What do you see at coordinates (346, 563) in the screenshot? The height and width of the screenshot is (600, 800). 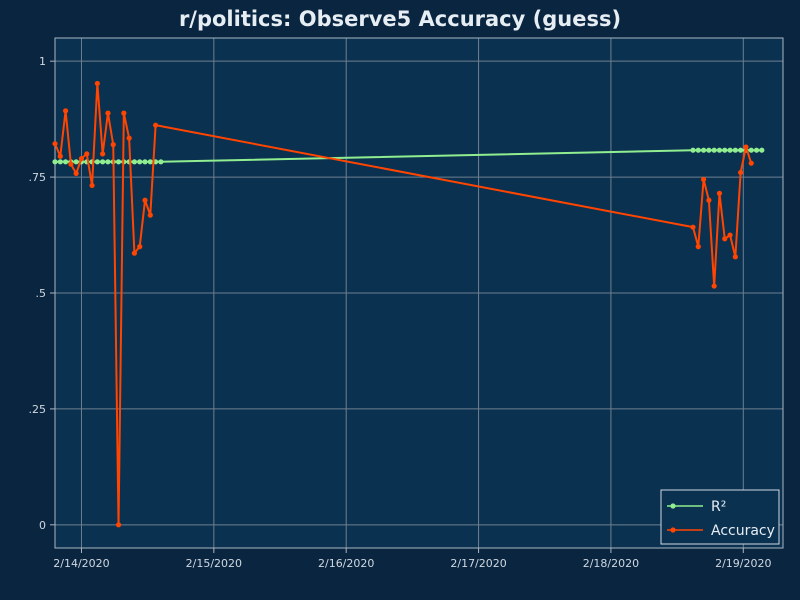 I see `x-tick-label: 2/16/2020` at bounding box center [346, 563].